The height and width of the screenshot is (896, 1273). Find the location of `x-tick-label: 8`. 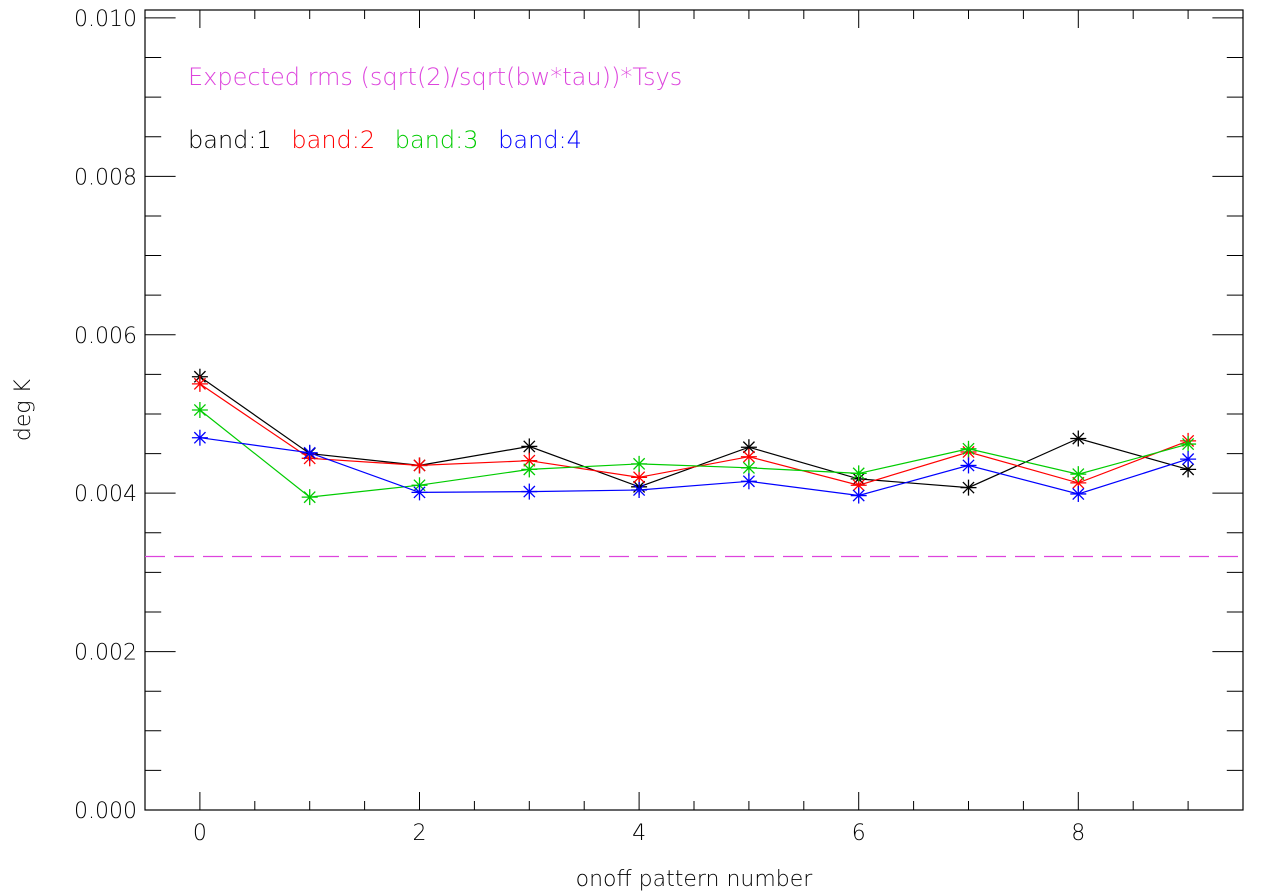

x-tick-label: 8 is located at coordinates (1078, 833).